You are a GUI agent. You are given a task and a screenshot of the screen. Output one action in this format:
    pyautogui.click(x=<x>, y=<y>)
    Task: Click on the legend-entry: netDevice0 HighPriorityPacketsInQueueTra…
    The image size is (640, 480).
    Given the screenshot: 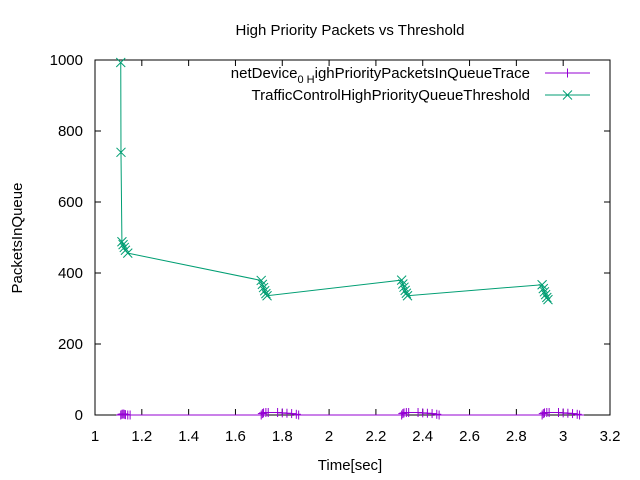 What is the action you would take?
    pyautogui.click(x=410, y=75)
    